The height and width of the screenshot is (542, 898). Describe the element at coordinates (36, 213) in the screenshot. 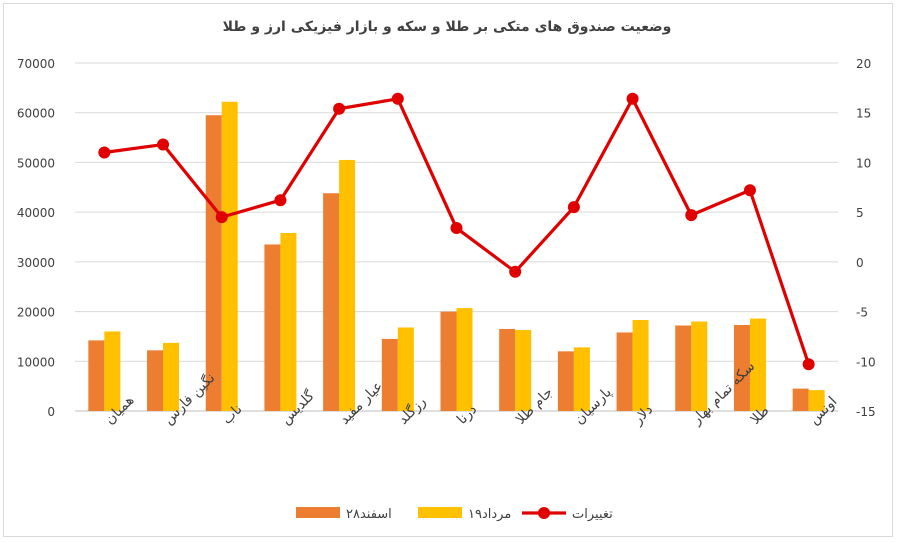

I see `left-tick-label: 40000` at that location.